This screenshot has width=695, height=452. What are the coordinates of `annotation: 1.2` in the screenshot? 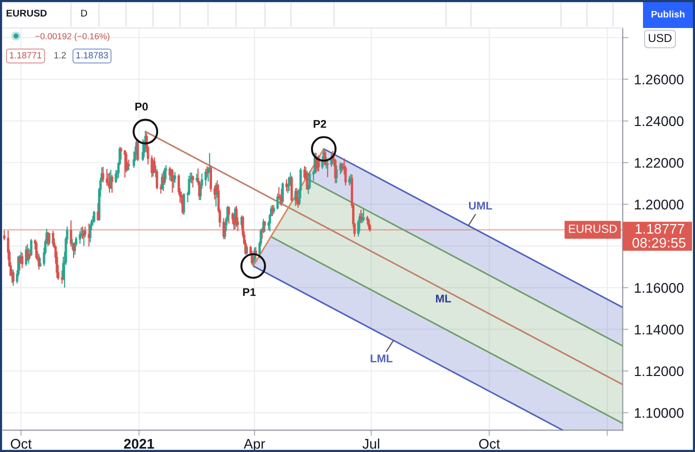 It's located at (60, 55).